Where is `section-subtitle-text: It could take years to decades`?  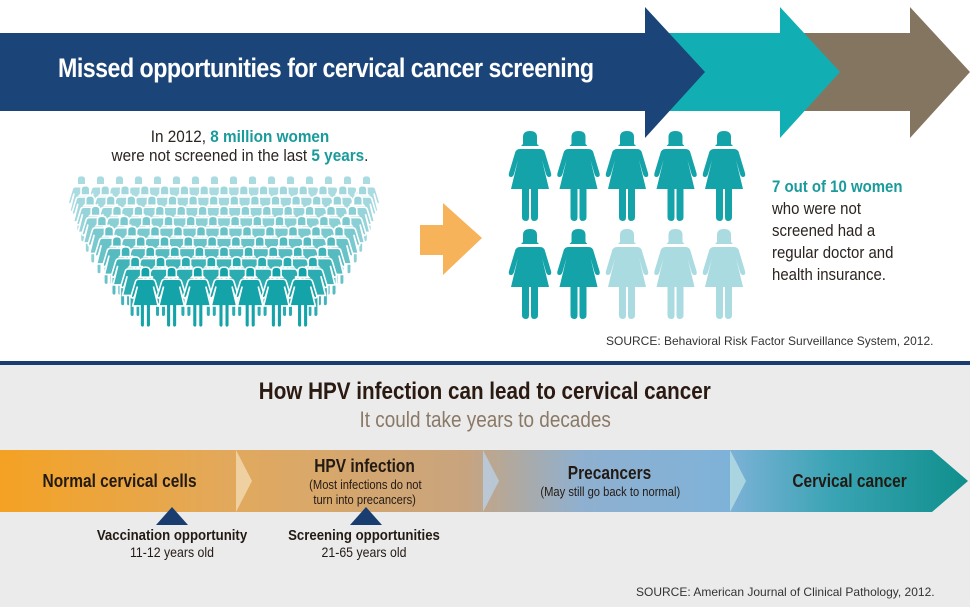 section-subtitle-text: It could take years to decades is located at coordinates (485, 419).